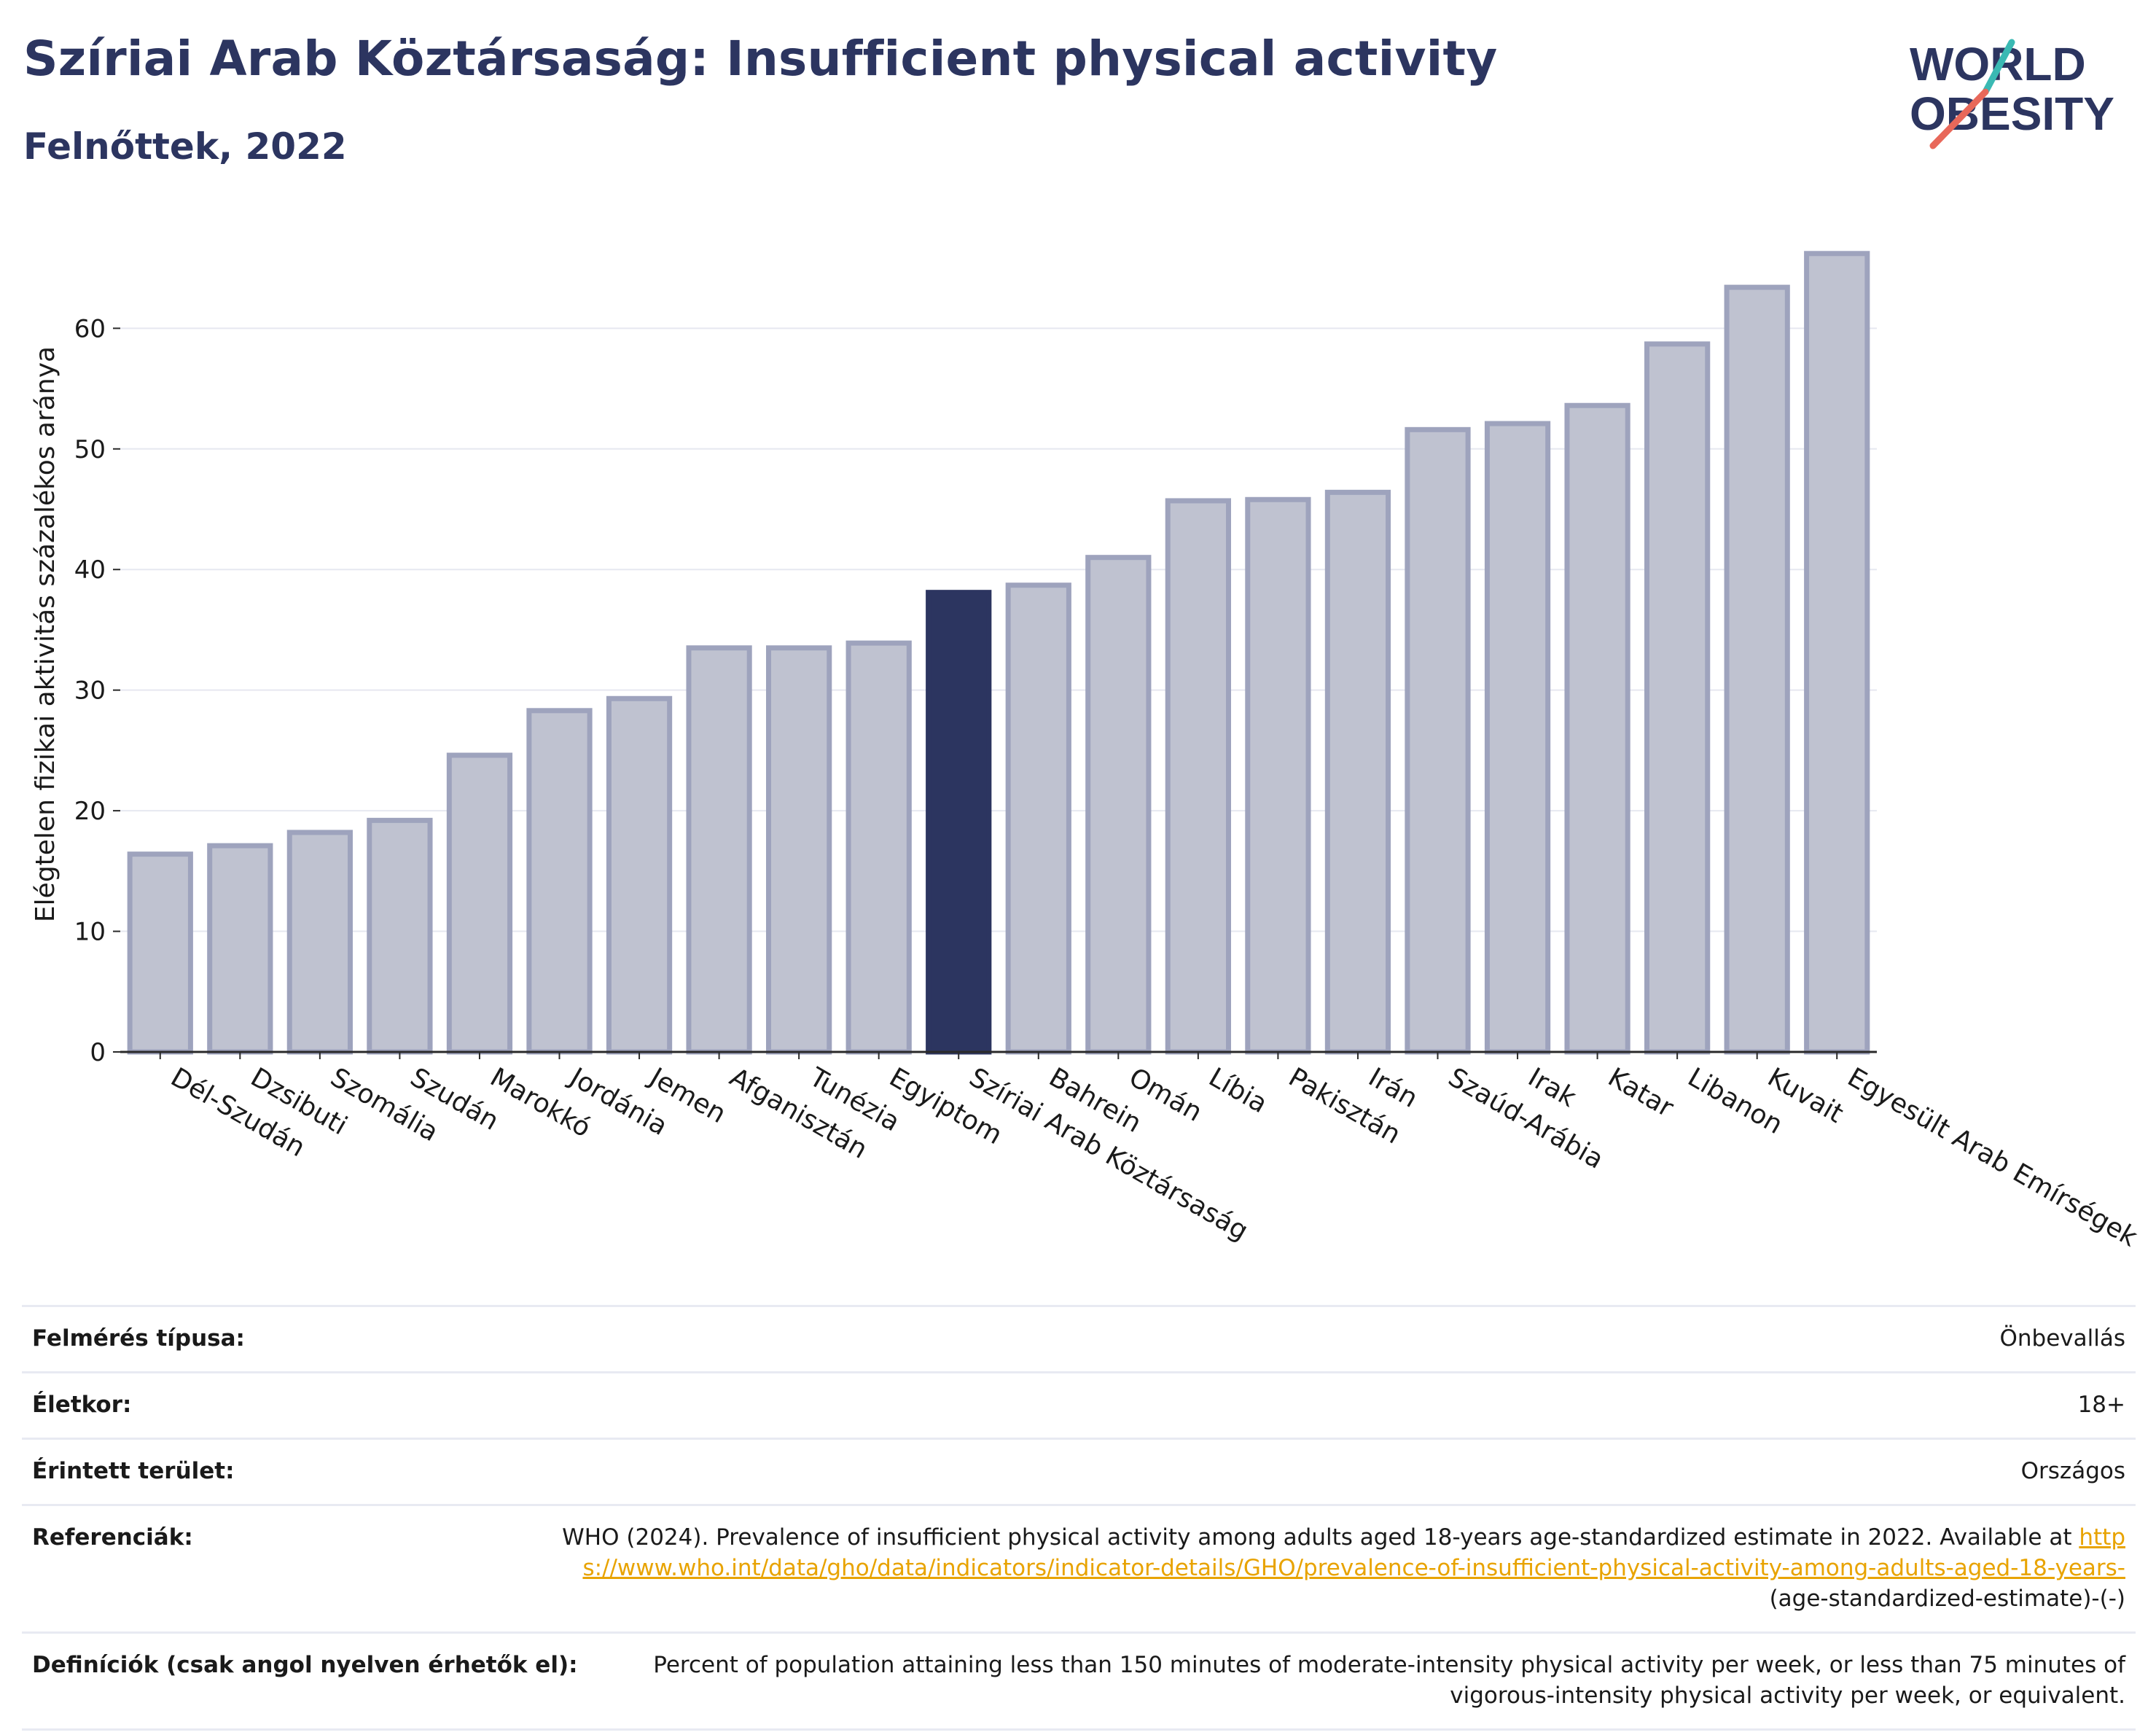 This screenshot has height=1735, width=2156. I want to click on meta-row-age: Életkor: 18+, so click(1079, 1404).